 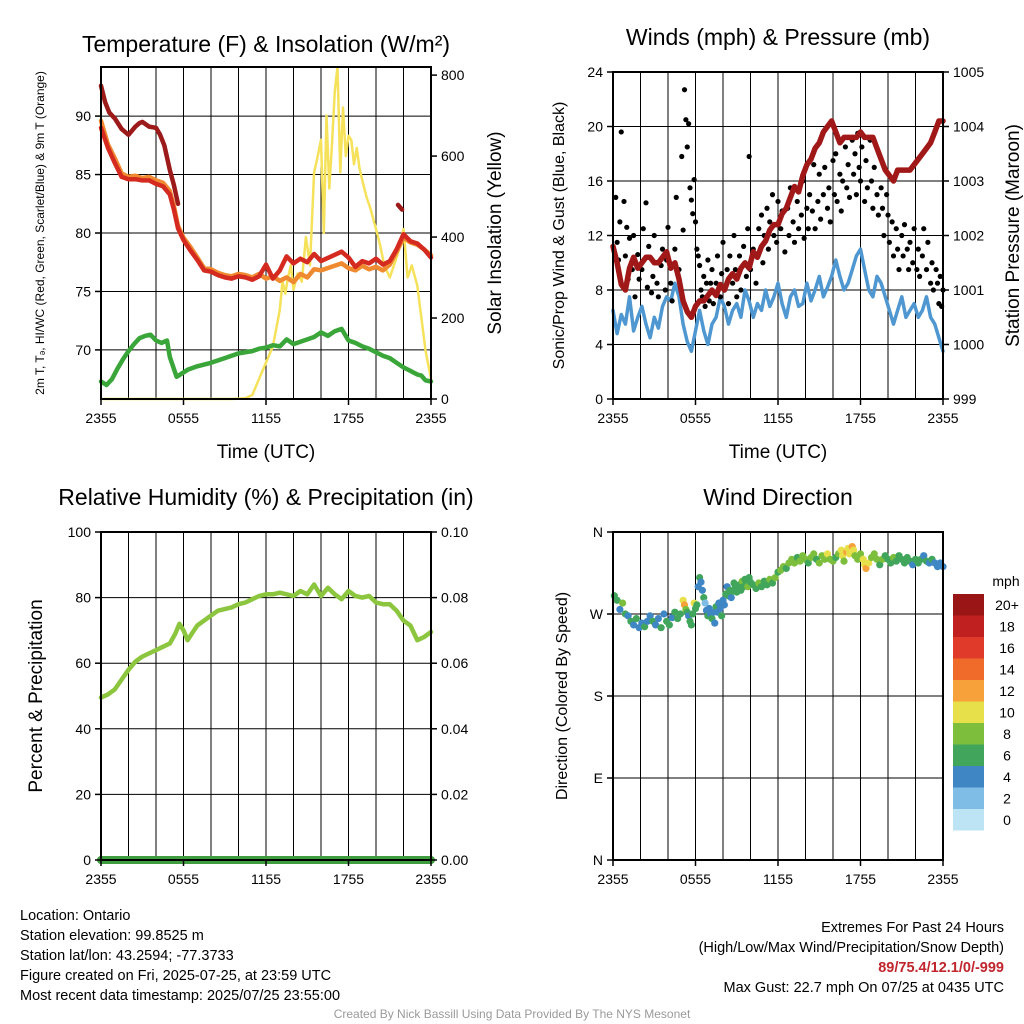 I want to click on y-tick-label-right: 1005, so click(x=968, y=72).